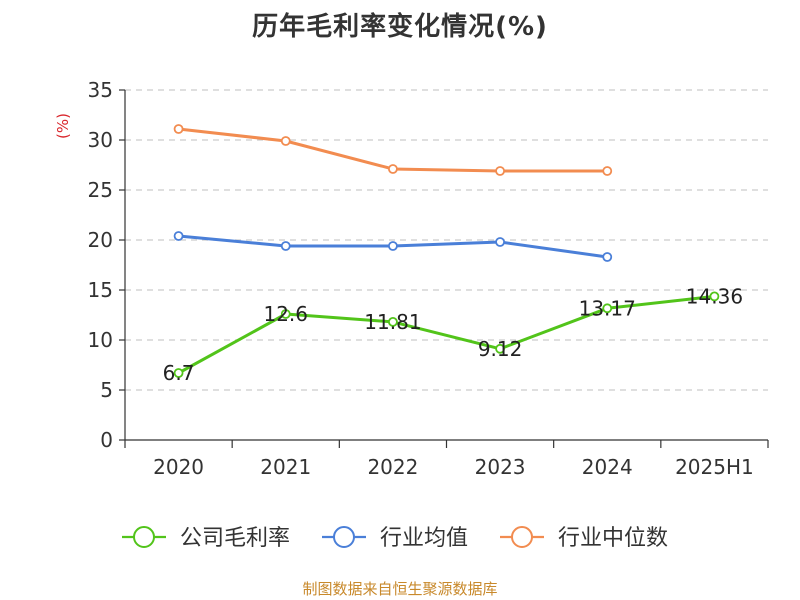  I want to click on y-tick-label: 10, so click(100, 340).